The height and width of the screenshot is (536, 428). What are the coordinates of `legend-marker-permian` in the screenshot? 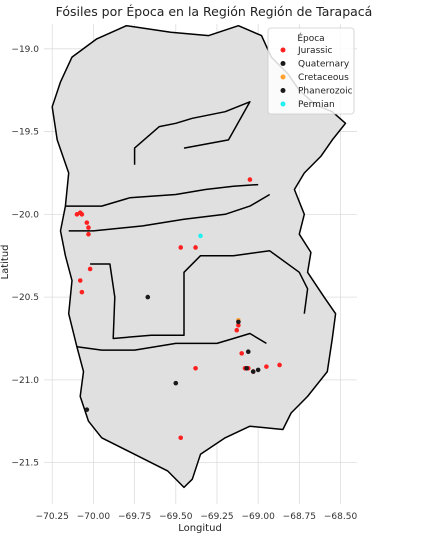 It's located at (283, 104).